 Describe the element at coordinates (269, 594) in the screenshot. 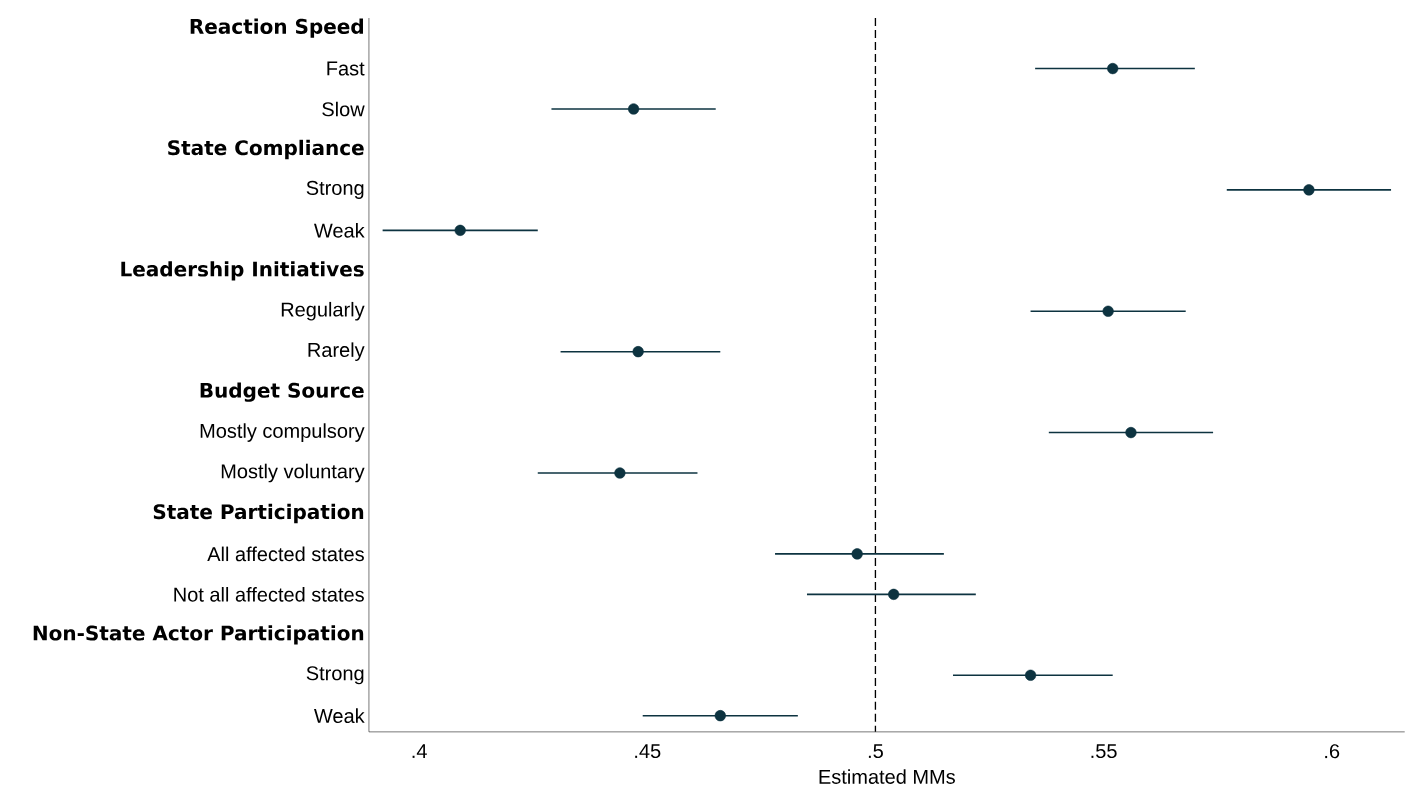

I see `y-tick-label: Not all affected states` at that location.